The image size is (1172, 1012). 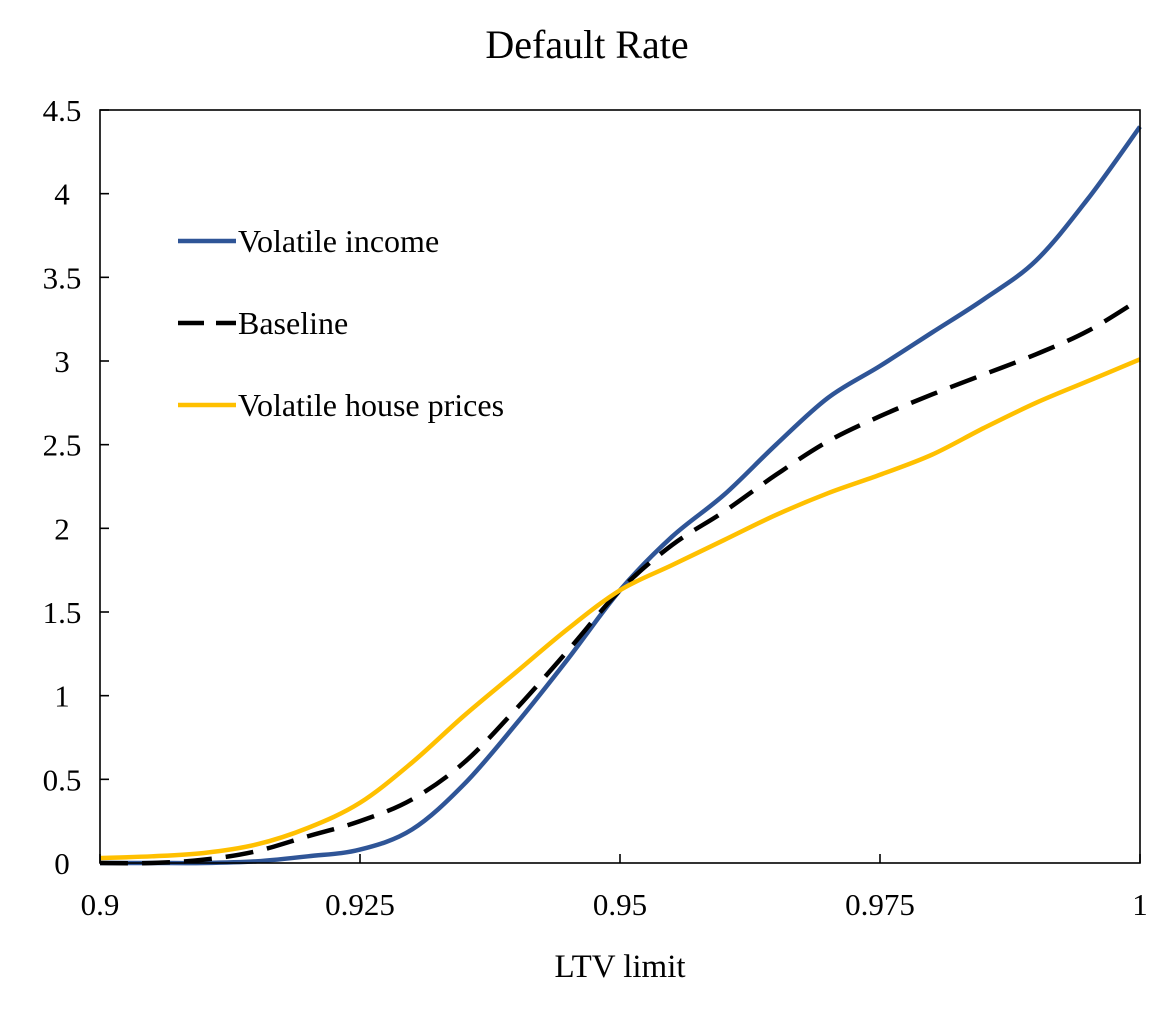 I want to click on y-tick-label: 2.5, so click(x=62, y=445).